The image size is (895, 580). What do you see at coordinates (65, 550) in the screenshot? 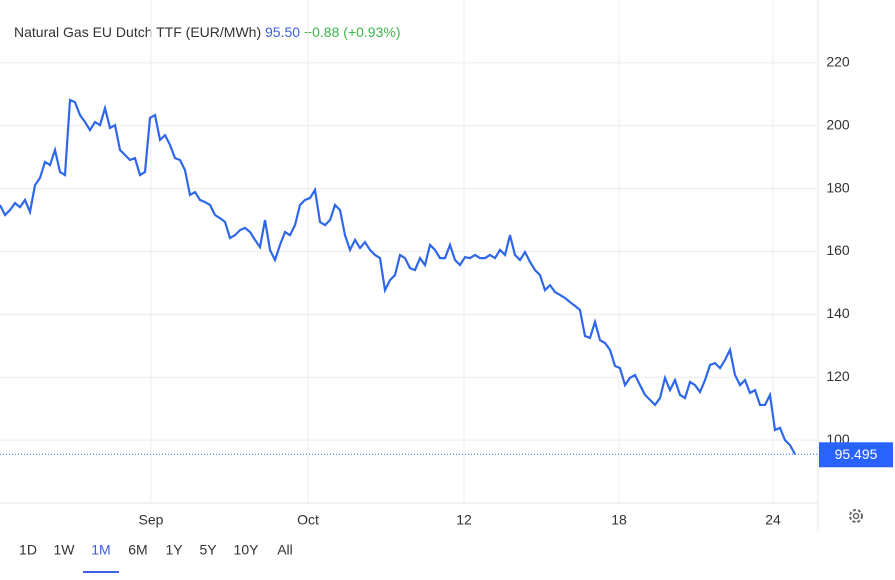
I see `range-button: 1W` at bounding box center [65, 550].